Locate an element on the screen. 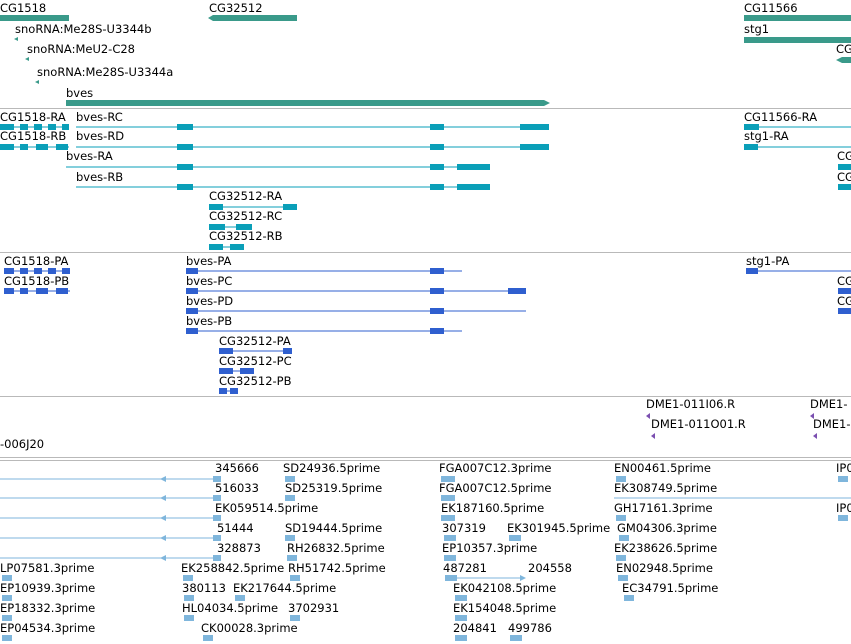  protein-label-bves-pb: bves-PB is located at coordinates (209, 321).